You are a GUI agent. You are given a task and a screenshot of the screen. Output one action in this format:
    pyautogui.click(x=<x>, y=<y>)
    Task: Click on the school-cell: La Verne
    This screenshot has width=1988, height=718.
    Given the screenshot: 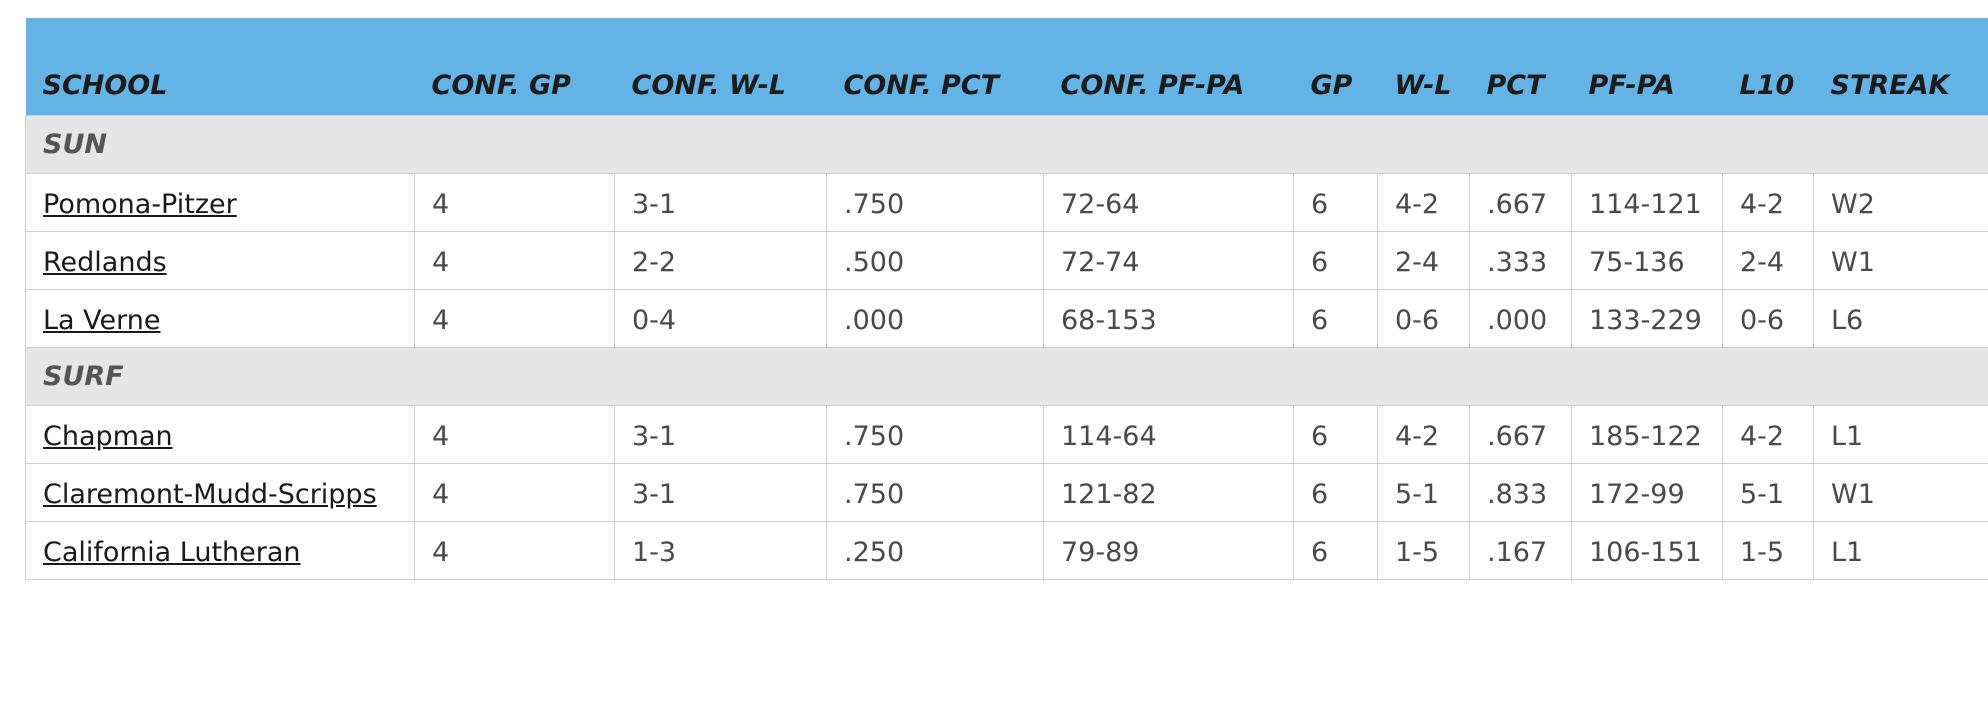 What is the action you would take?
    pyautogui.click(x=220, y=318)
    